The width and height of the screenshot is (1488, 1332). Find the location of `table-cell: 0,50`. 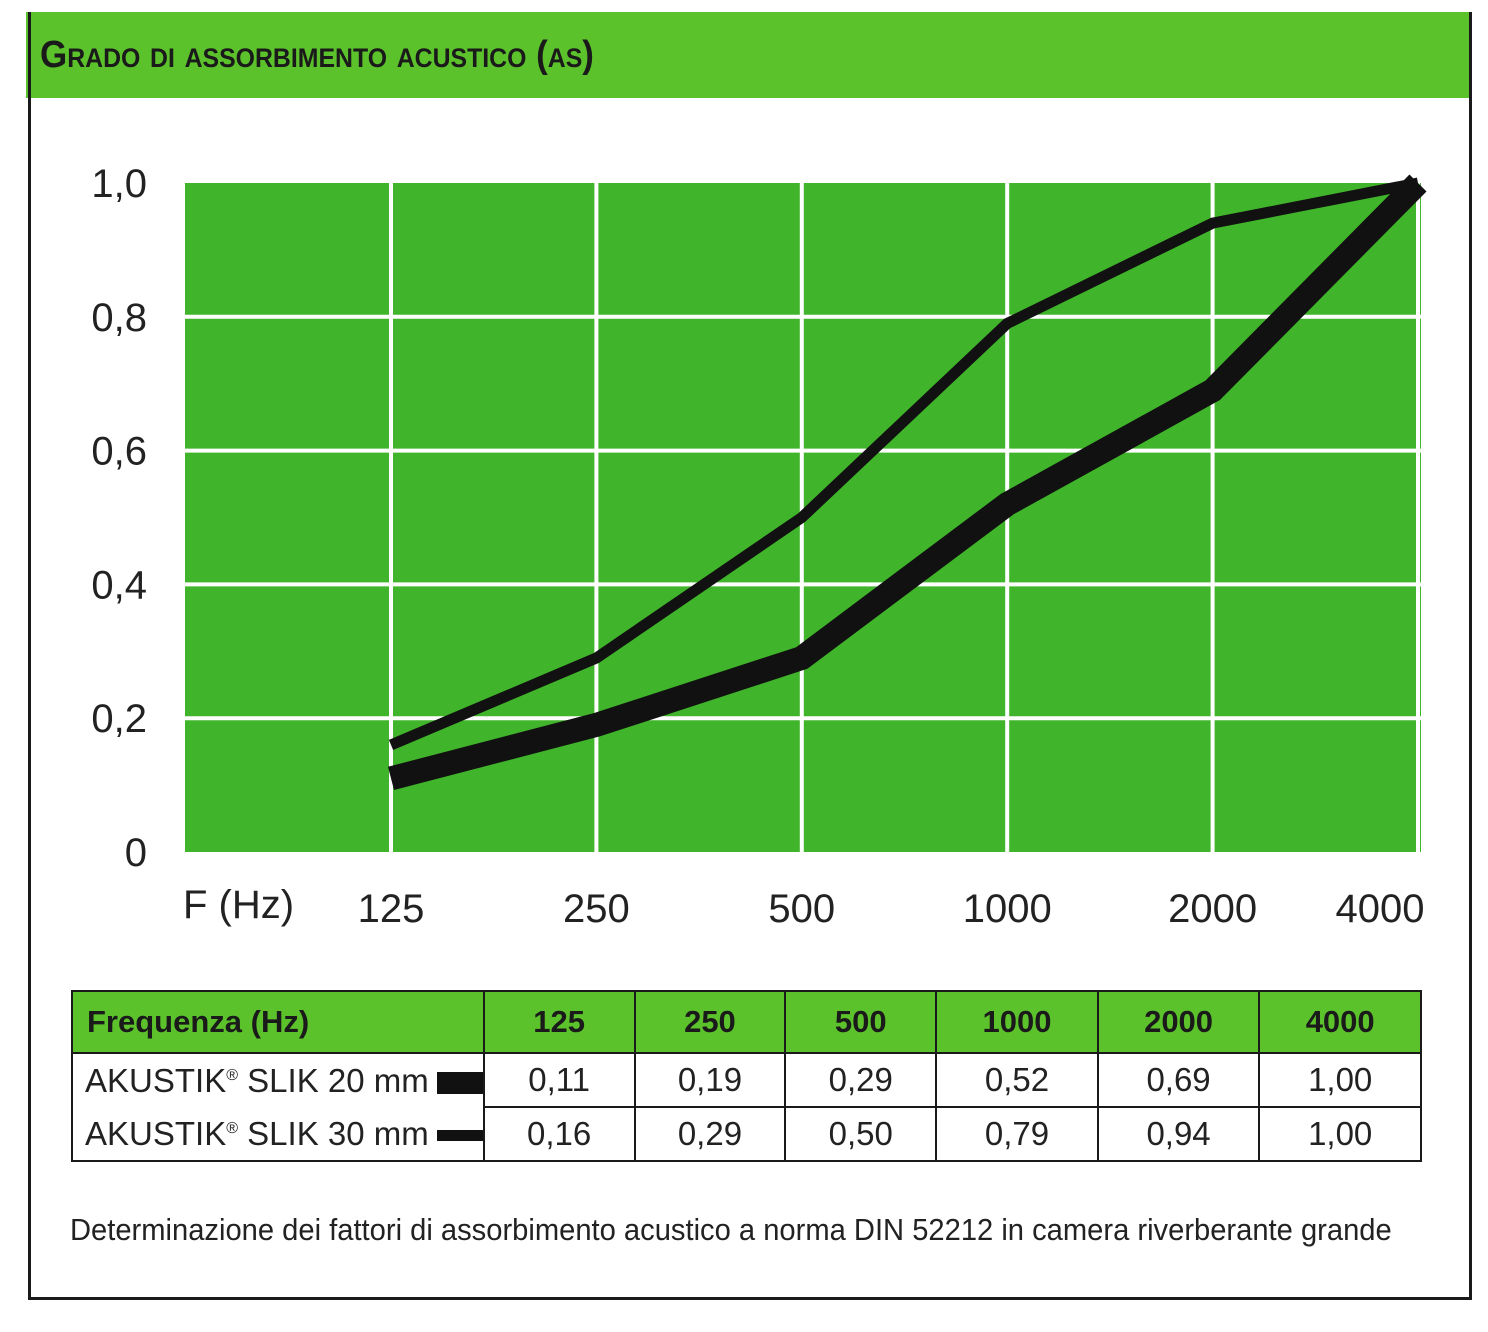

table-cell: 0,50 is located at coordinates (861, 1134).